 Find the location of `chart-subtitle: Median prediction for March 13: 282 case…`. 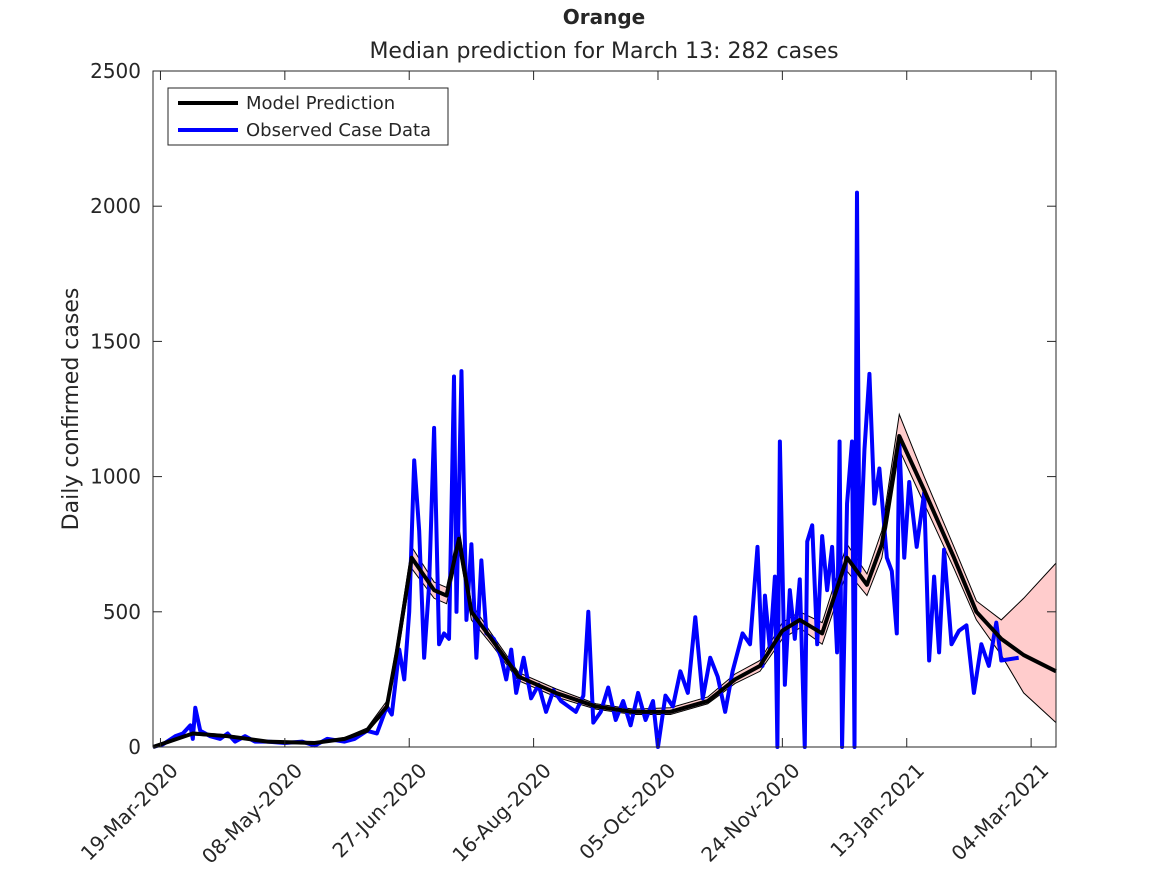

chart-subtitle: Median prediction for March 13: 282 case… is located at coordinates (603, 51).